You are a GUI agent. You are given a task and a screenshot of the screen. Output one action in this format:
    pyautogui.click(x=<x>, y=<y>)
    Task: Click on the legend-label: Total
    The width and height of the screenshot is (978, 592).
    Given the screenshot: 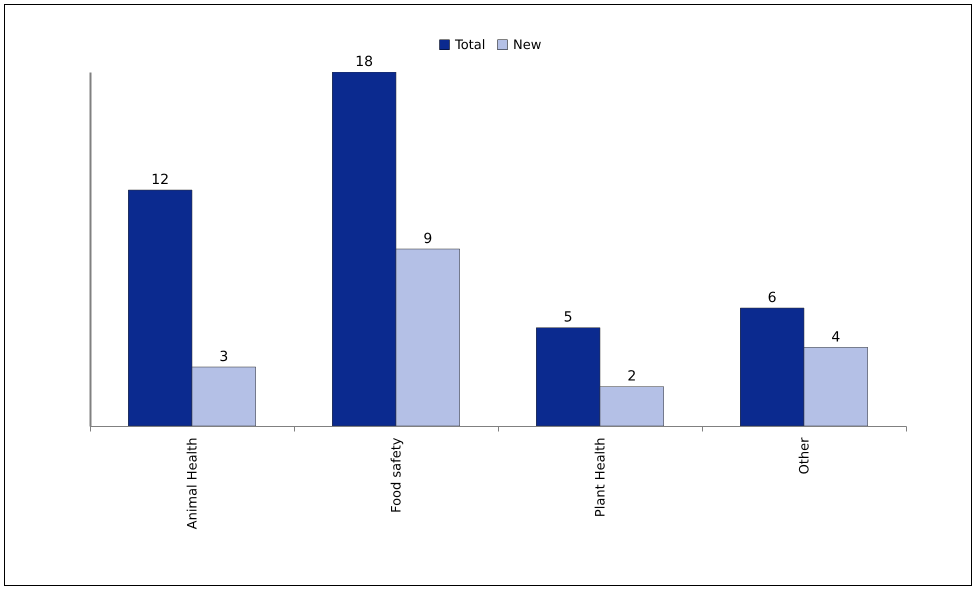 What is the action you would take?
    pyautogui.click(x=470, y=45)
    